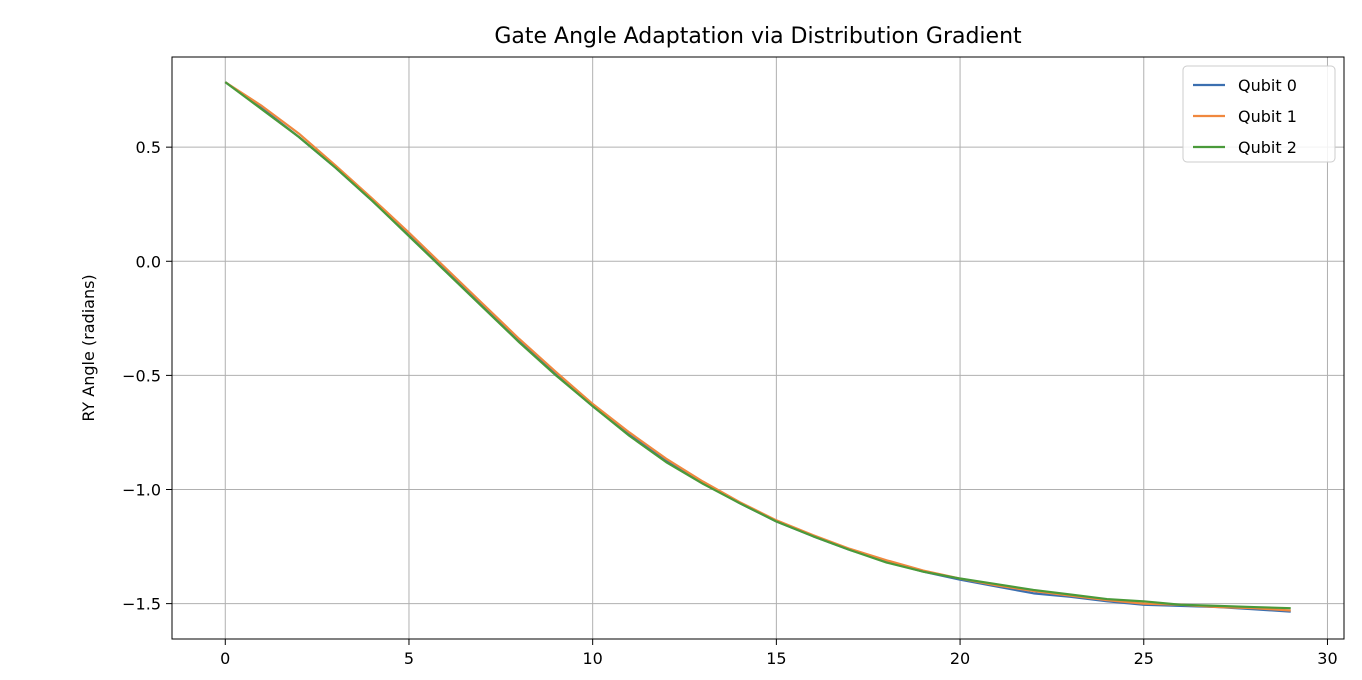 The image size is (1362, 680). I want to click on y-tick-label: −1.5, so click(141, 604).